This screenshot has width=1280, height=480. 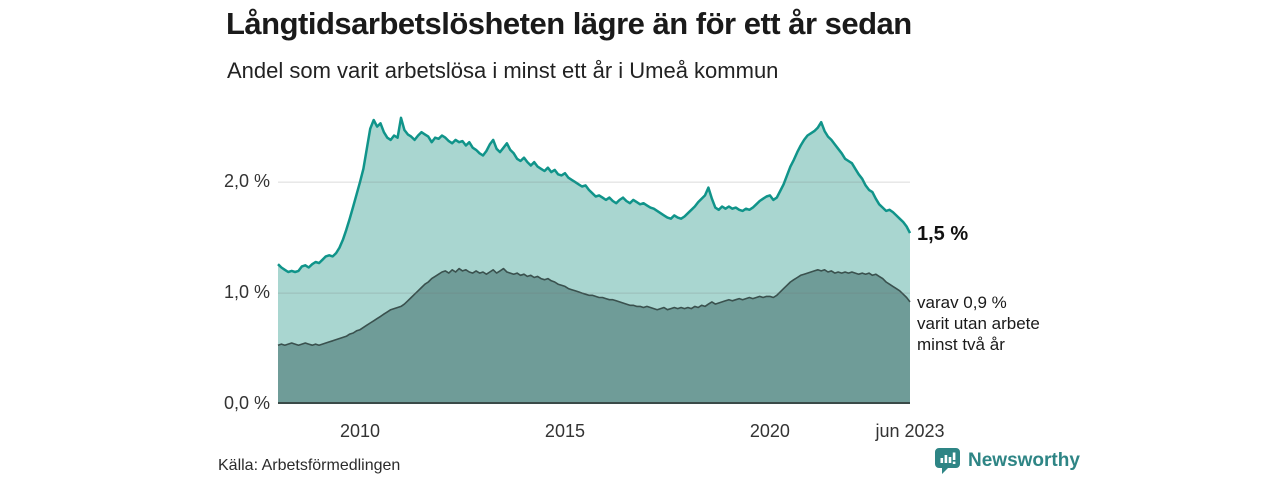 I want to click on newsworthy-logo: Newsworthy, so click(x=1007, y=460).